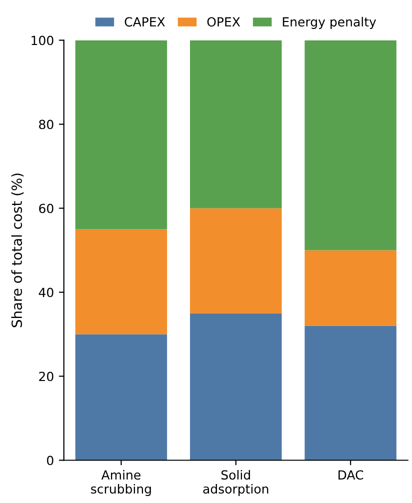 The height and width of the screenshot is (503, 412). What do you see at coordinates (329, 22) in the screenshot?
I see `legend-label: Energy penalty` at bounding box center [329, 22].